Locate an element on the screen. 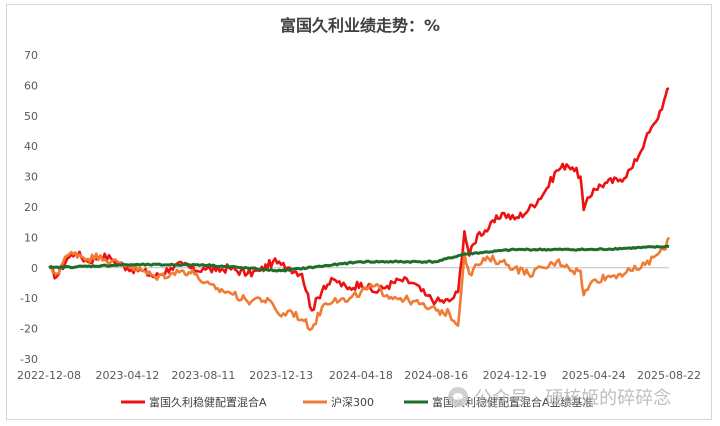 The width and height of the screenshot is (720, 426). x-tick-label: 2023-04-12 is located at coordinates (127, 375).